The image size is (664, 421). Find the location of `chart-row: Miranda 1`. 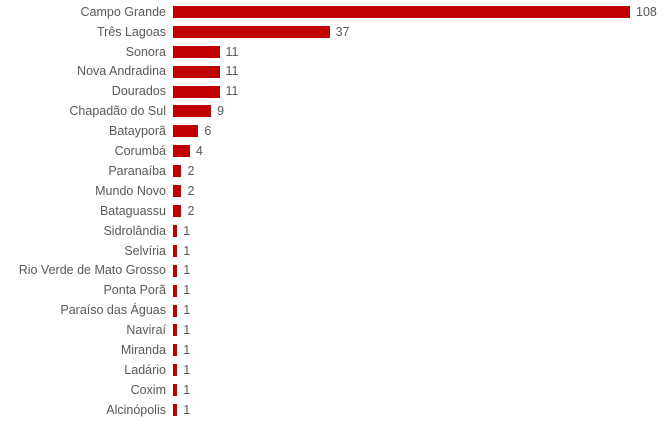

chart-row: Miranda 1 is located at coordinates (332, 350).